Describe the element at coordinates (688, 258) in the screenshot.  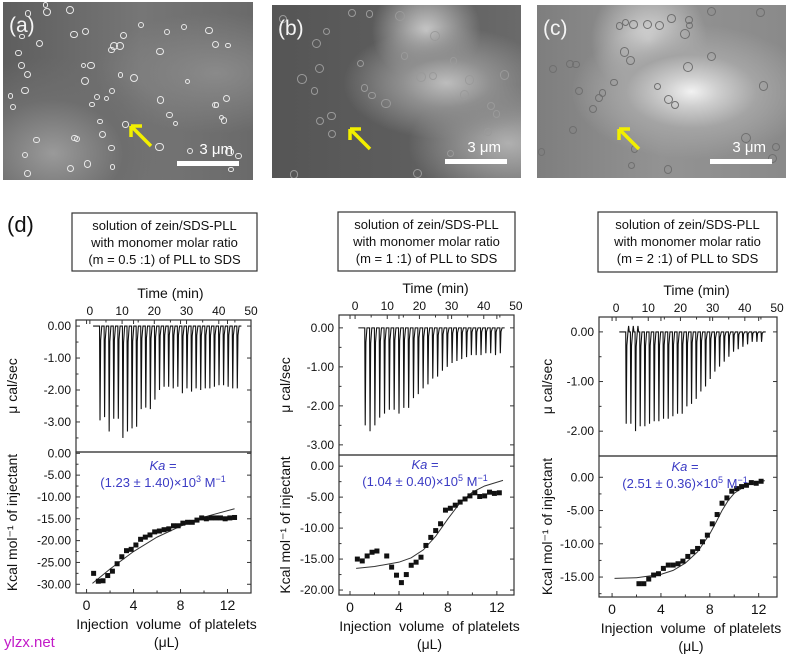
I see `condition-text-line: (m = 2 :1) of PLL to SDS` at that location.